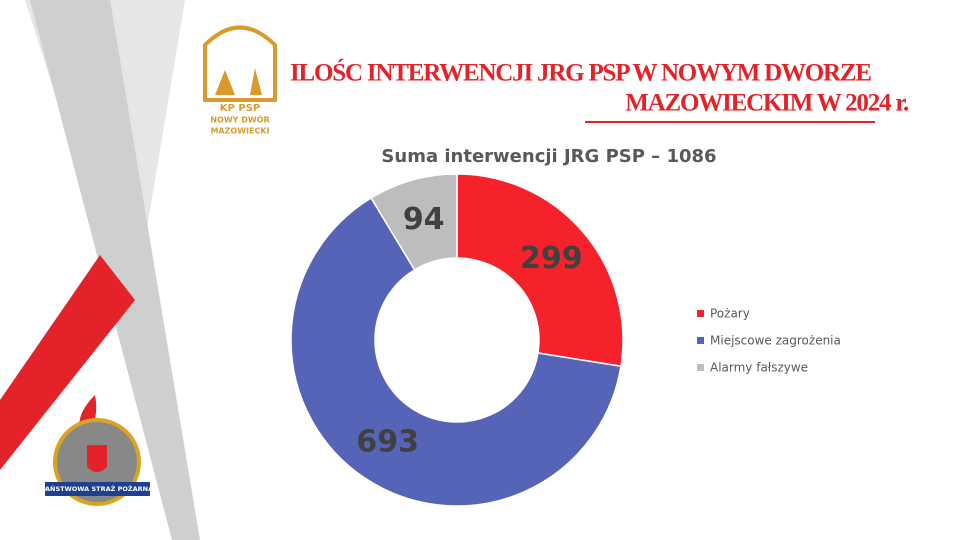 This screenshot has height=540, width=960. What do you see at coordinates (97, 450) in the screenshot?
I see `logo-bottom: PAŃSTWOWA STRAŻ POŻARNA` at bounding box center [97, 450].